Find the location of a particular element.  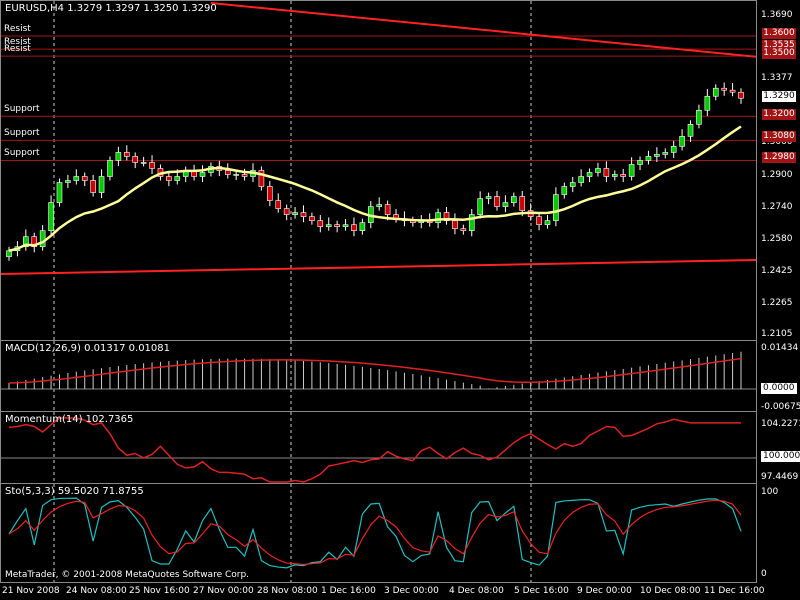

momentum-pane: Momentum(14) 102.7365 is located at coordinates (378, 447).